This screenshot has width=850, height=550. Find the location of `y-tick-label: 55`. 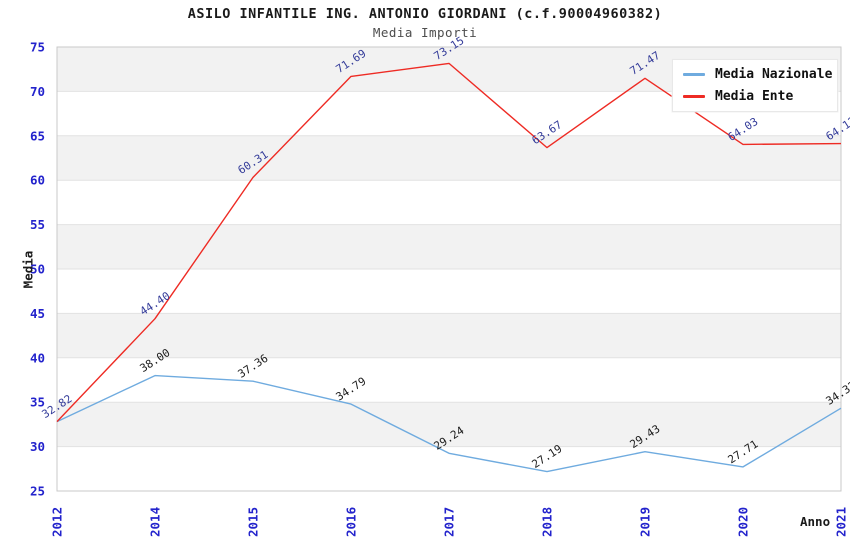

y-tick-label: 55 is located at coordinates (37, 224).